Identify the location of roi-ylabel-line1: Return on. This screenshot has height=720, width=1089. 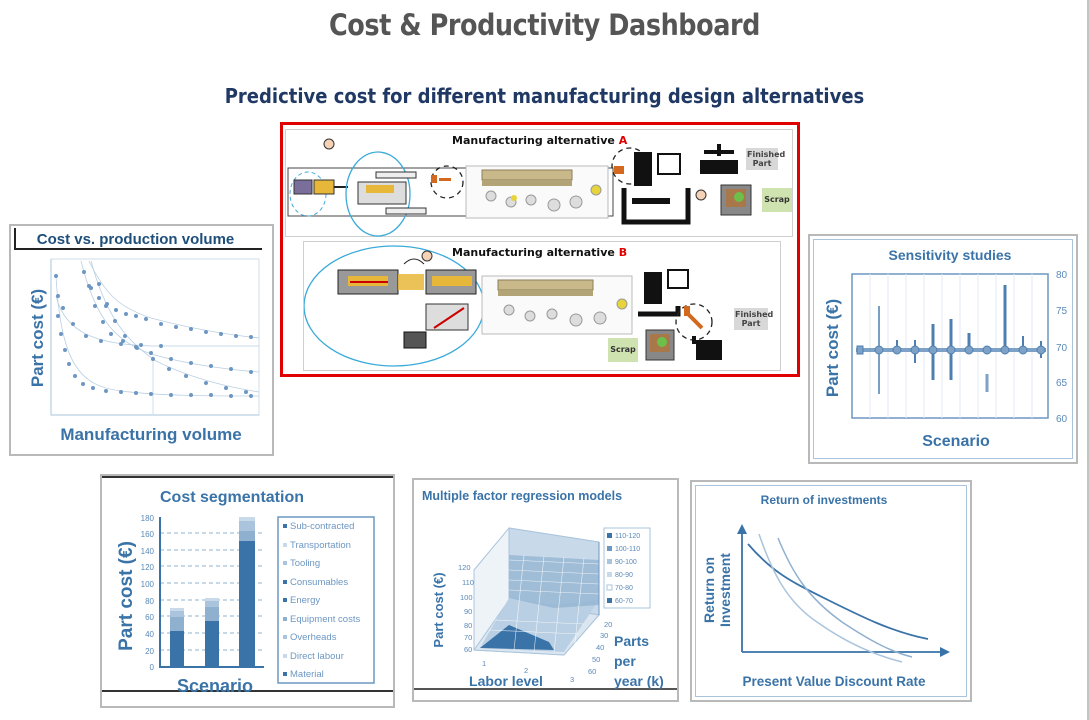
(709, 590).